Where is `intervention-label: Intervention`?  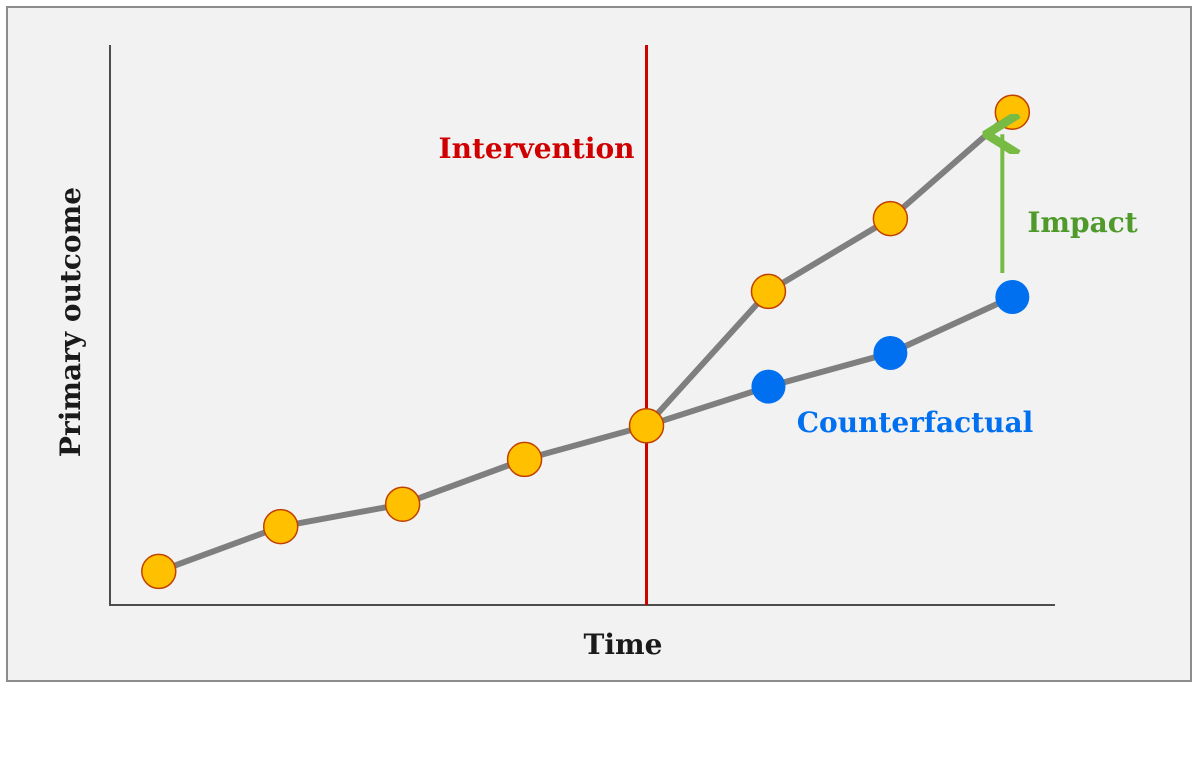
intervention-label: Intervention is located at coordinates (537, 148).